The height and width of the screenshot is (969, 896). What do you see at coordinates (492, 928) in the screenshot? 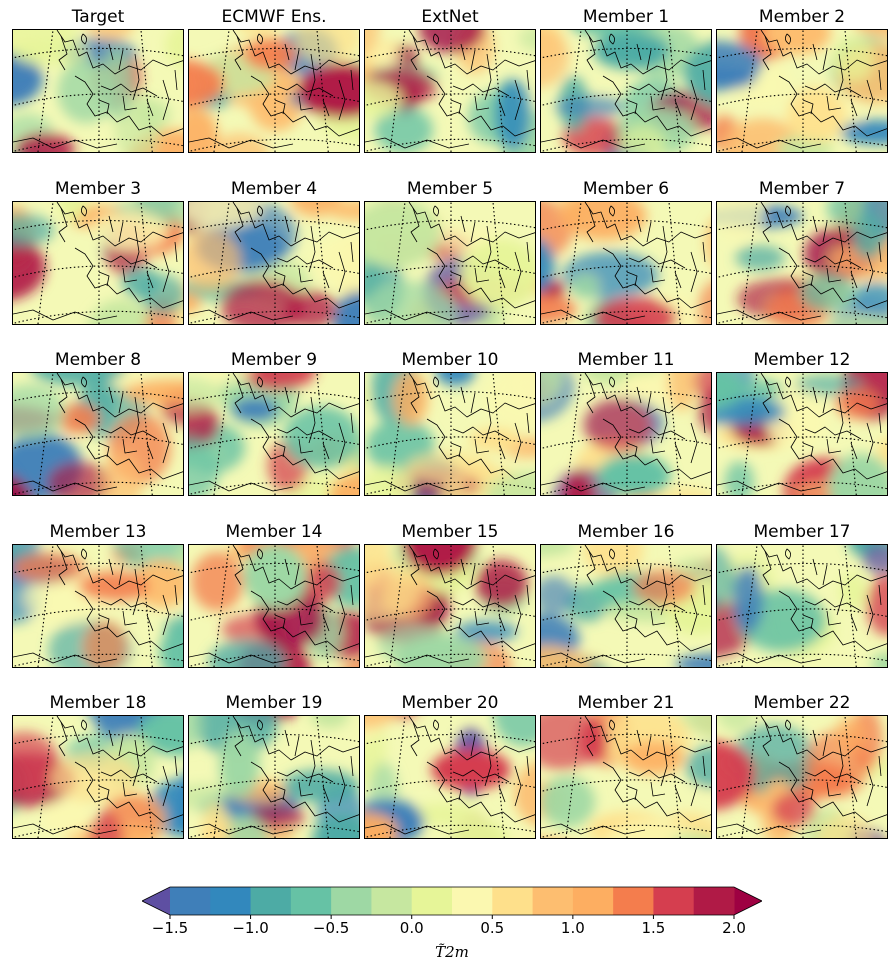
I see `colorbar-tick-label: 0.5` at bounding box center [492, 928].